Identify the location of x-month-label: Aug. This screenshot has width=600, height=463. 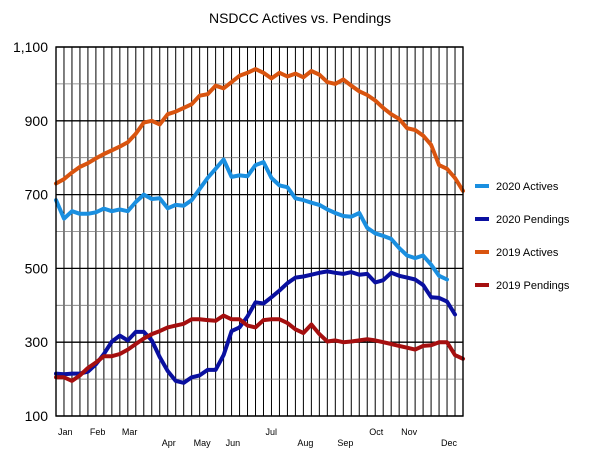
(305, 443).